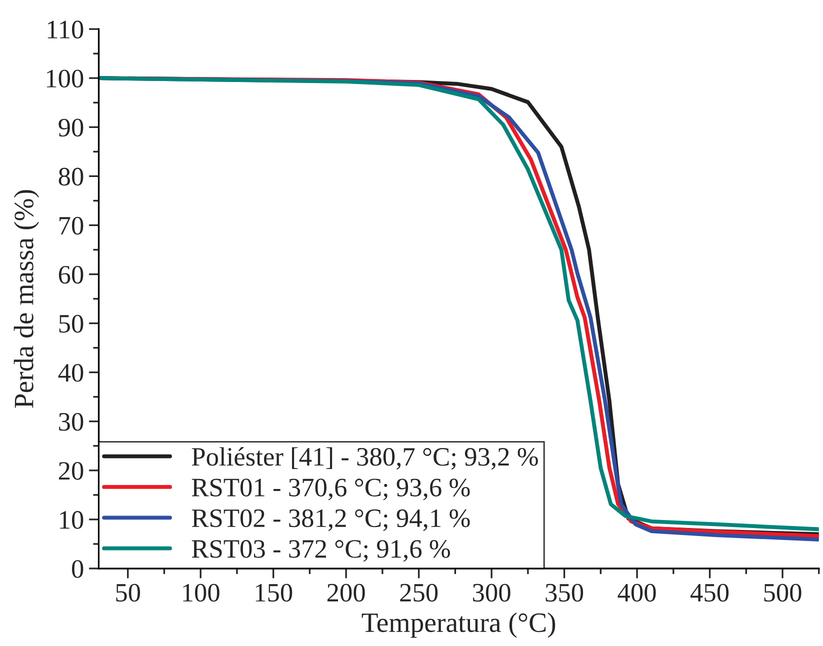  What do you see at coordinates (66, 29) in the screenshot?
I see `y-tick-label: 110` at bounding box center [66, 29].